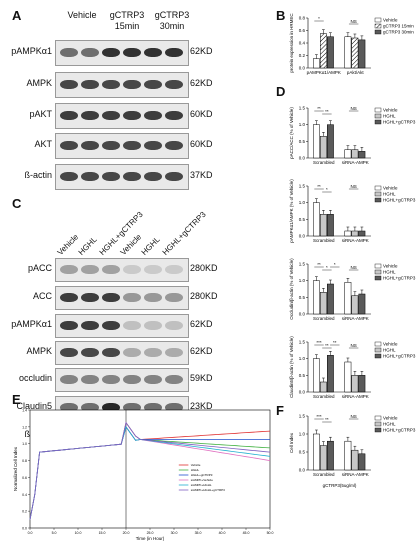 This screenshot has height=550, width=419. I want to click on plot-frame, so click(150, 469).